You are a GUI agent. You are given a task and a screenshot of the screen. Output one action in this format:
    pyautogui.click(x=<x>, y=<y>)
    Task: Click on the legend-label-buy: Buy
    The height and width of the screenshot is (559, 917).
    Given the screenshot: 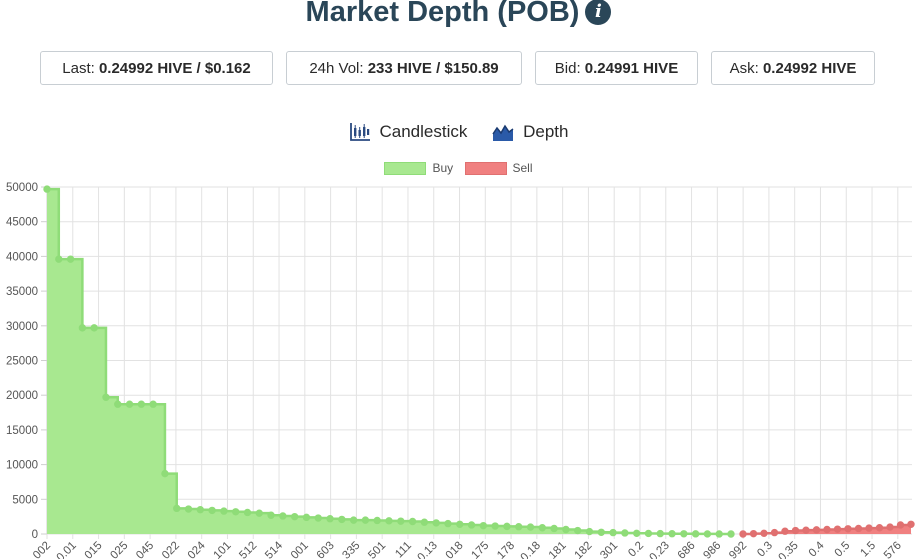 What is the action you would take?
    pyautogui.click(x=443, y=168)
    